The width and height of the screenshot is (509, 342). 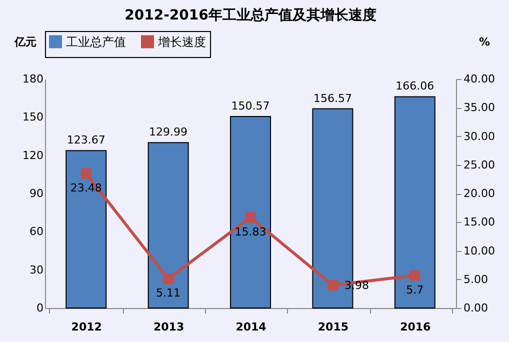 What do you see at coordinates (33, 117) in the screenshot?
I see `y-tick-label: 150` at bounding box center [33, 117].